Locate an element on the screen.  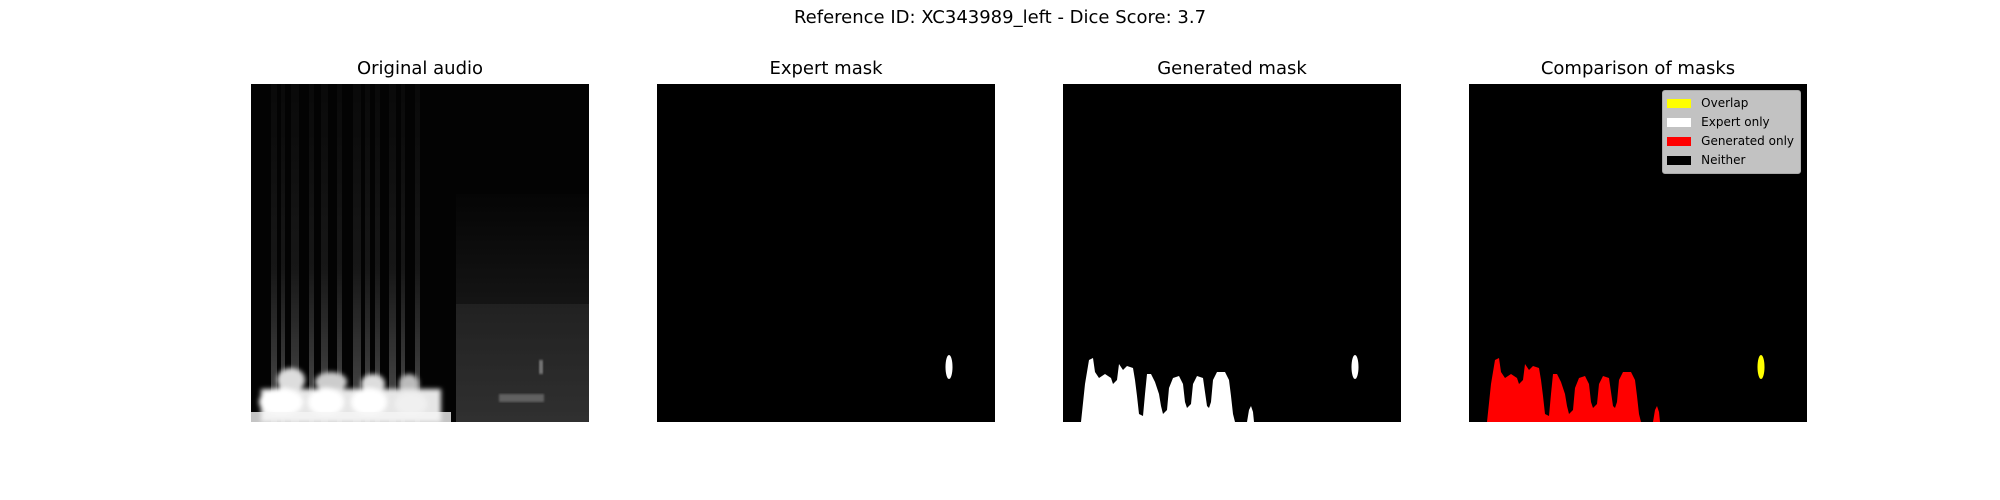
generated-mask-image is located at coordinates (1232, 253).